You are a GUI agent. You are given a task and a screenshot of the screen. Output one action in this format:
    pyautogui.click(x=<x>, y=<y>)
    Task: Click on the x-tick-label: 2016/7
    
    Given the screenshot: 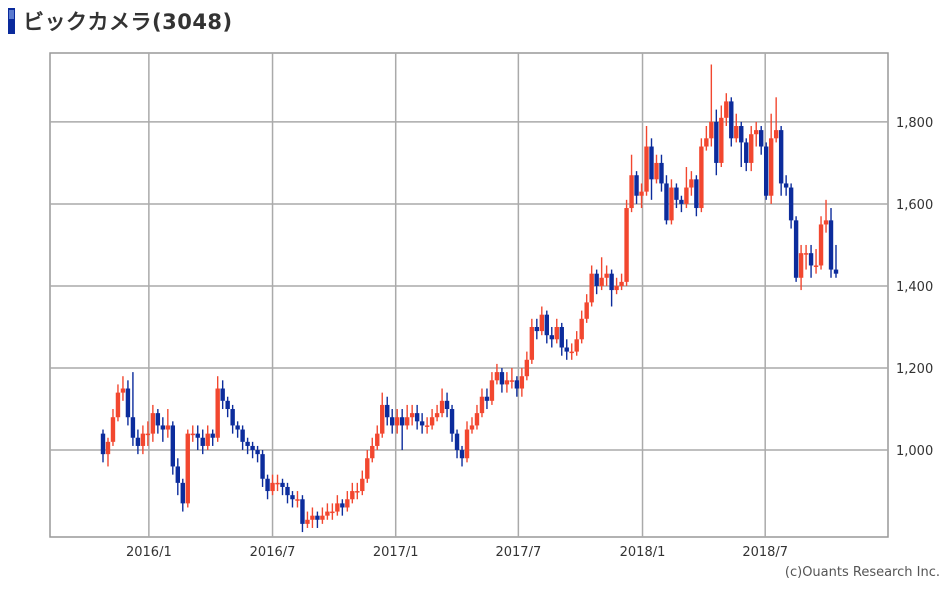 What is the action you would take?
    pyautogui.click(x=273, y=552)
    